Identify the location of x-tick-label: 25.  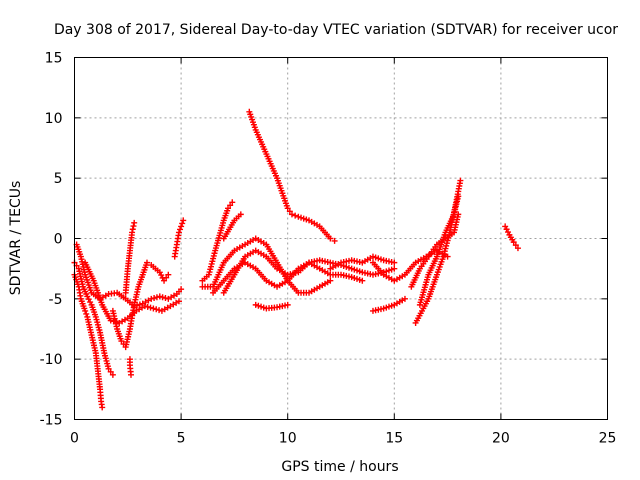
(608, 439).